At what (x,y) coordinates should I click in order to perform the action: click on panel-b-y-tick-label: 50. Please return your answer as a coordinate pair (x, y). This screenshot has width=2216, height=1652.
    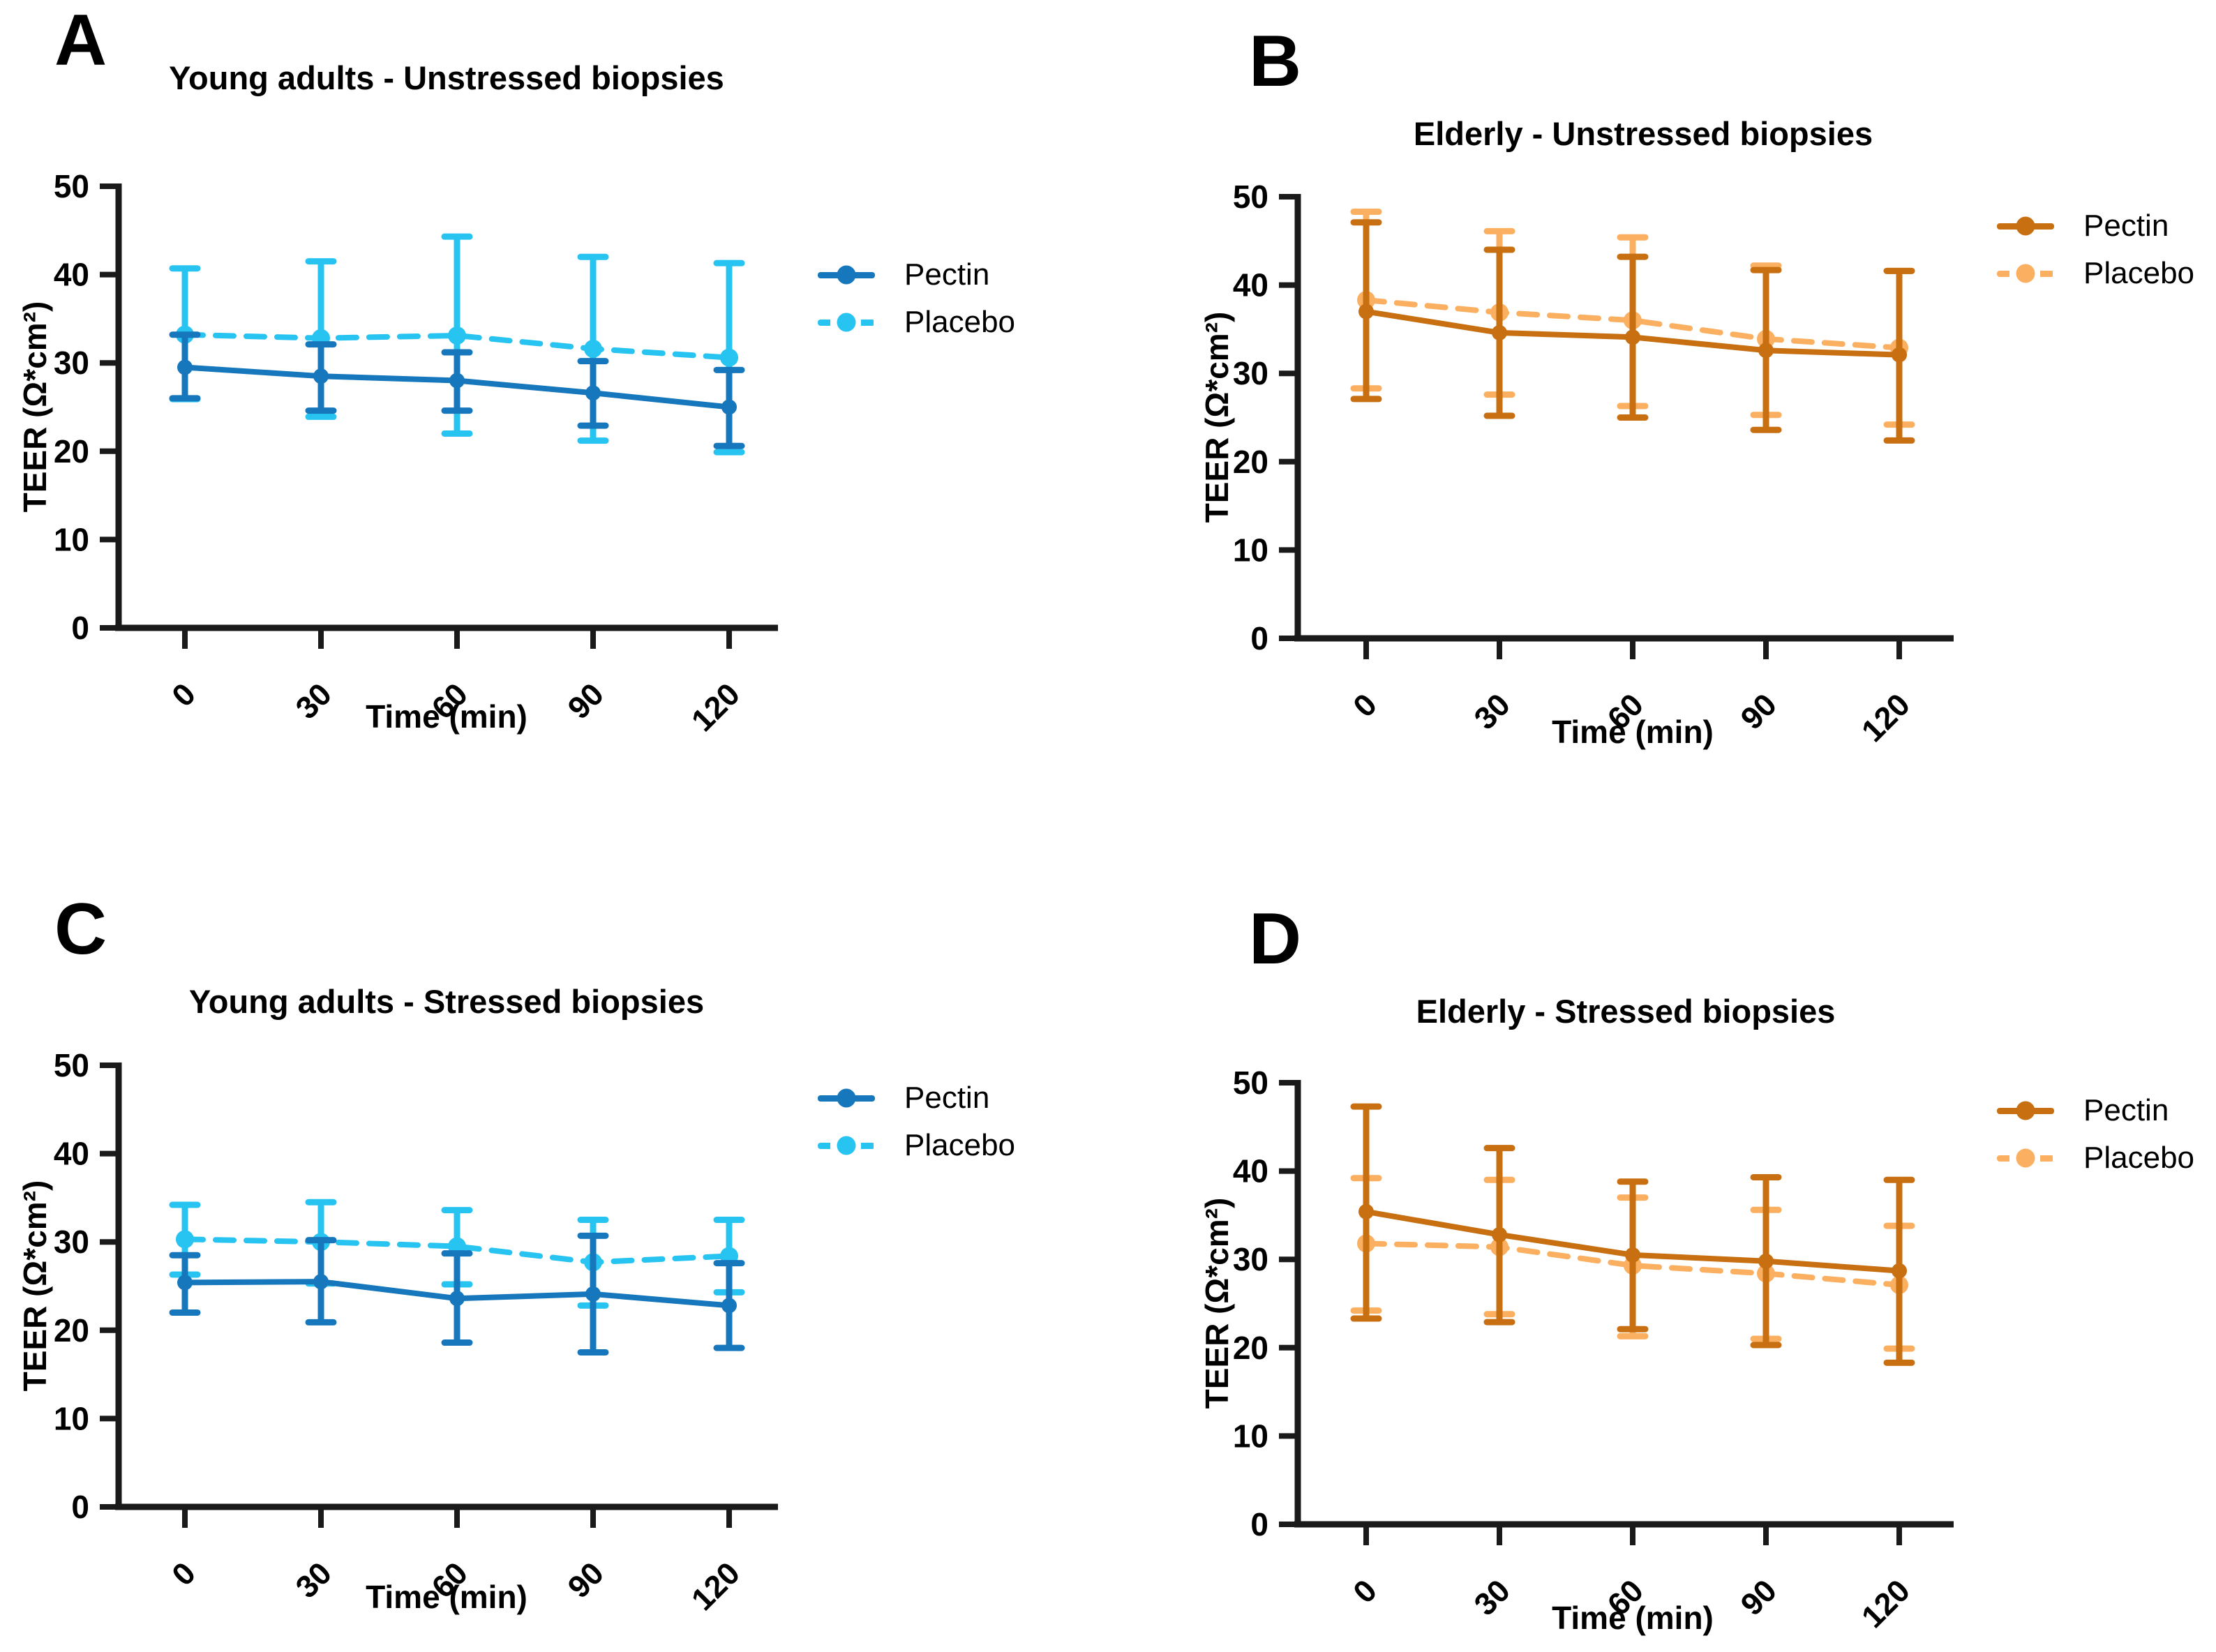
    Looking at the image, I should click on (1250, 197).